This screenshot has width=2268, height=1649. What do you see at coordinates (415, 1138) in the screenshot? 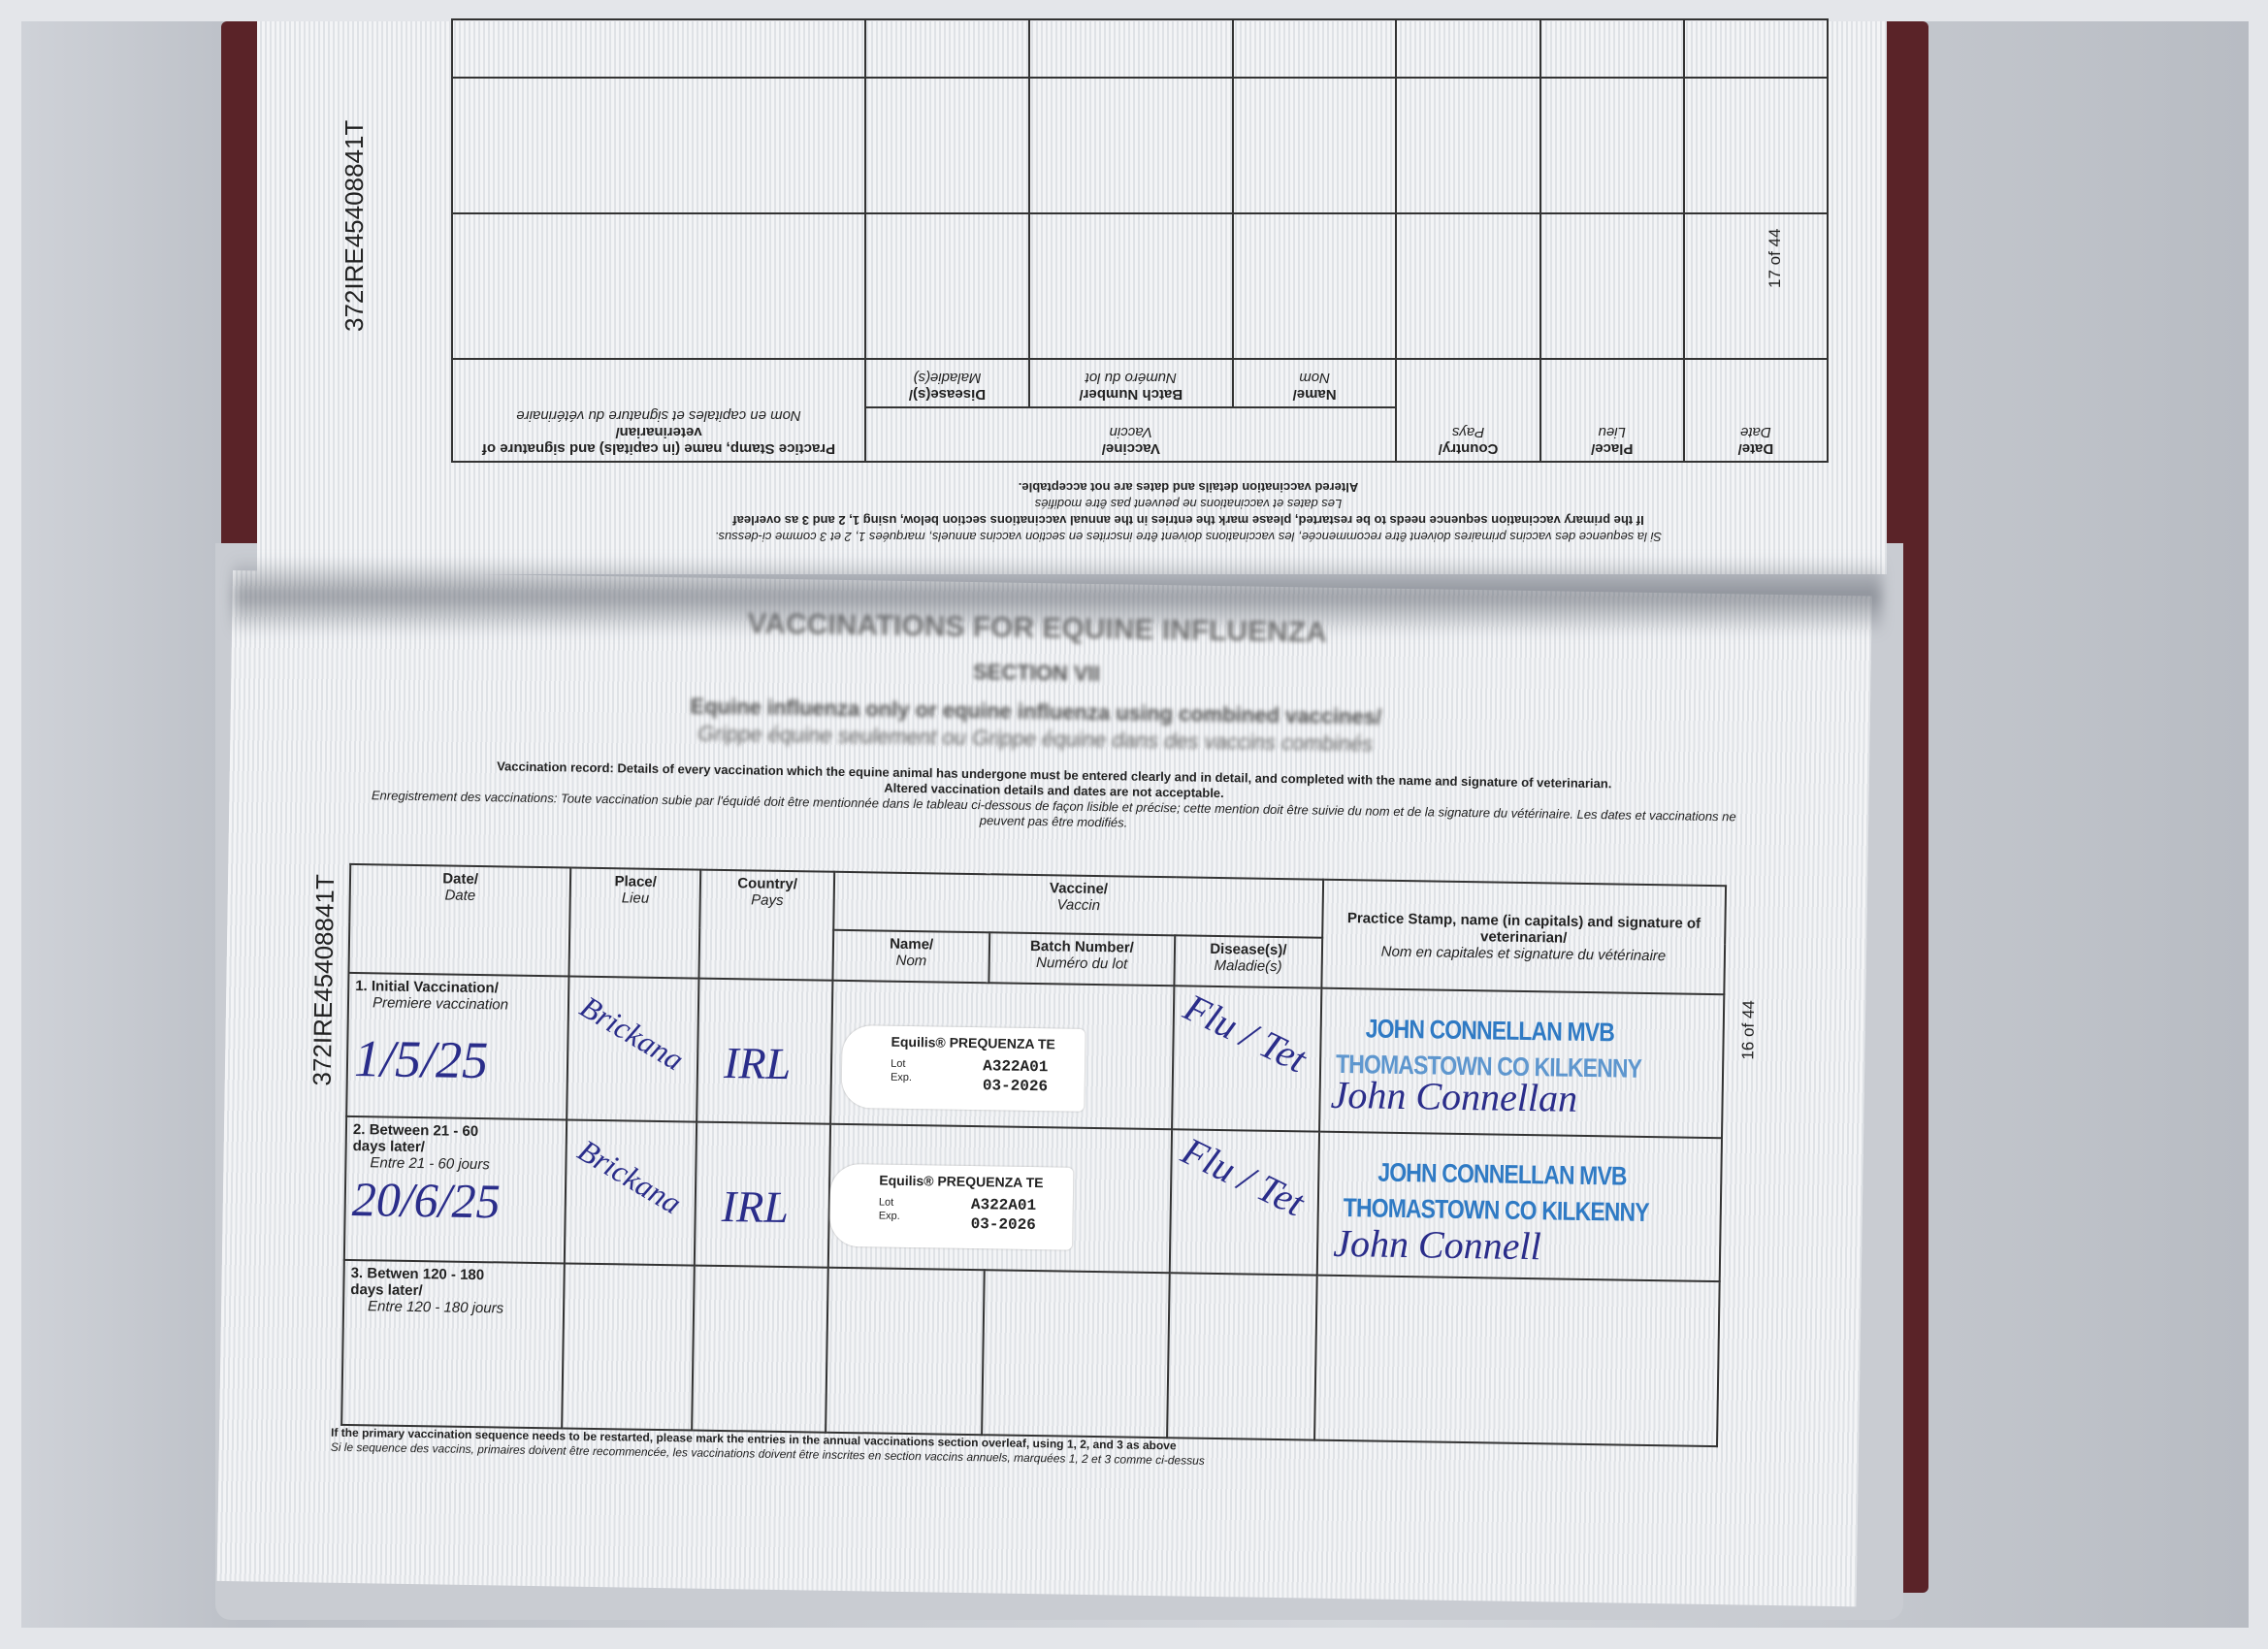
I see `row-label: 2. Between 21 - 60 days later/` at bounding box center [415, 1138].